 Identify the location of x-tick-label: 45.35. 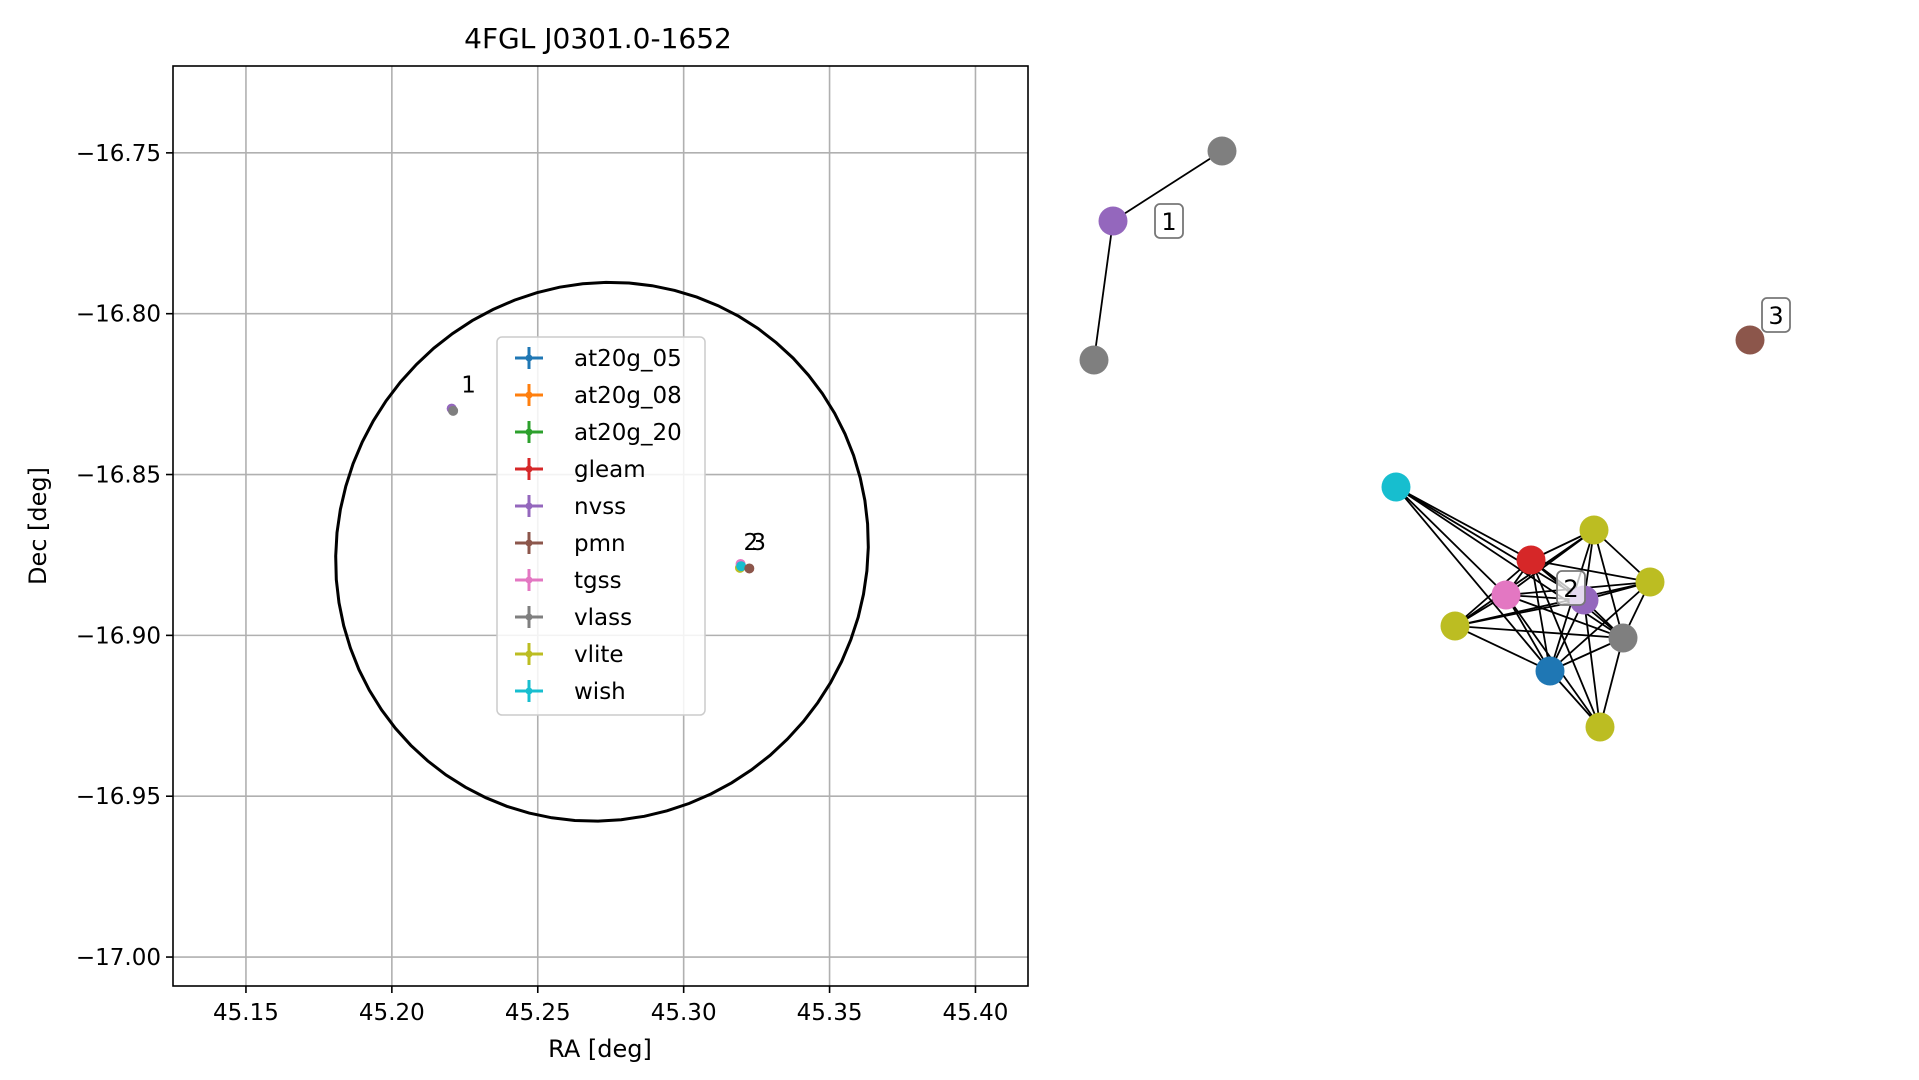
(830, 1013).